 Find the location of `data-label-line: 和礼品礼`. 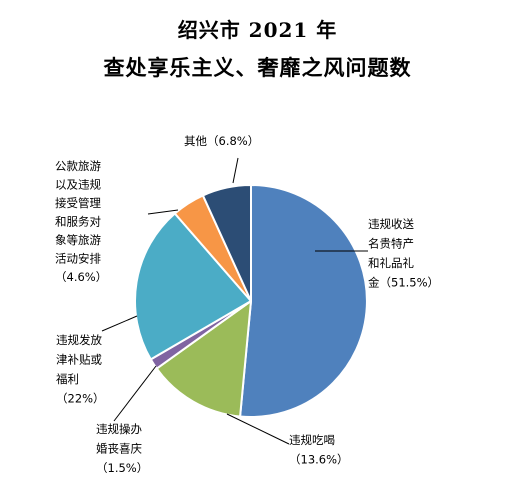

data-label-line: 和礼品礼 is located at coordinates (391, 263).